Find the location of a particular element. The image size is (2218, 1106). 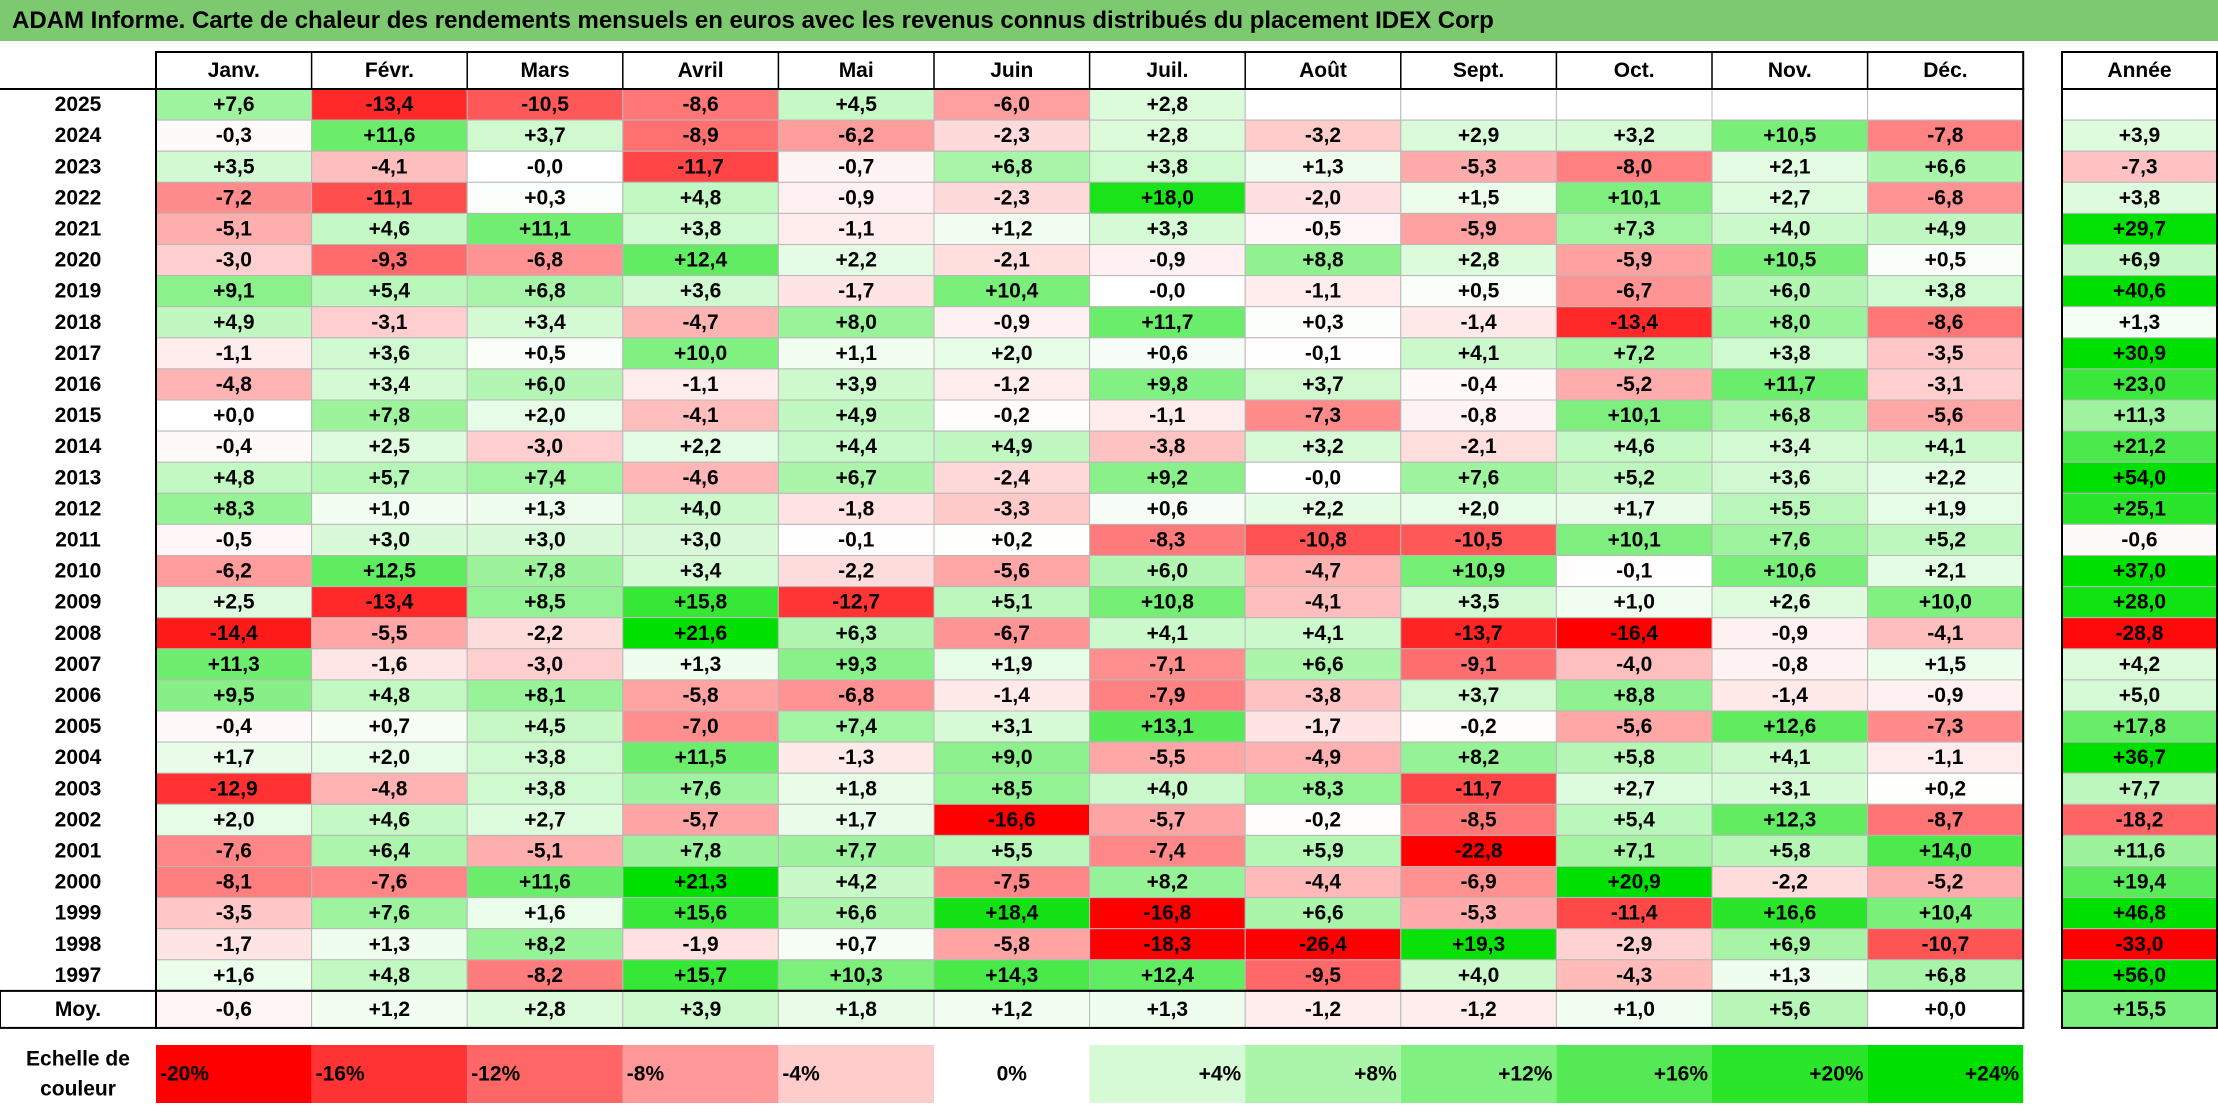

cell-value: -8,1 is located at coordinates (234, 882).